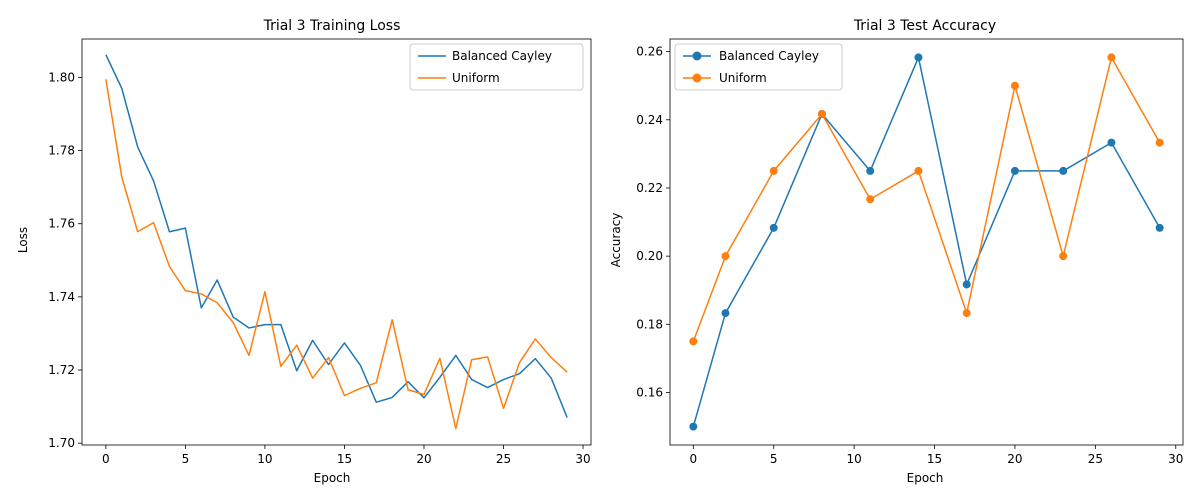 This screenshot has height=500, width=1200. Describe the element at coordinates (924, 26) in the screenshot. I see `chart-title: Trial 3 Test Accuracy` at that location.